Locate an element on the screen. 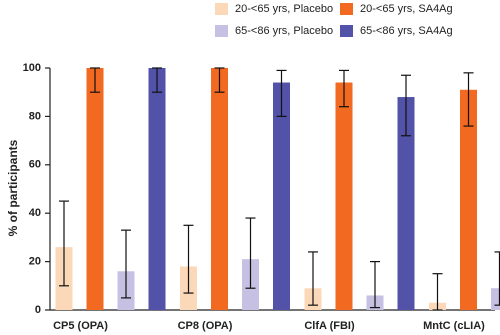 Image resolution: width=500 pixels, height=335 pixels. y-tick-label: 0 is located at coordinates (38, 310).